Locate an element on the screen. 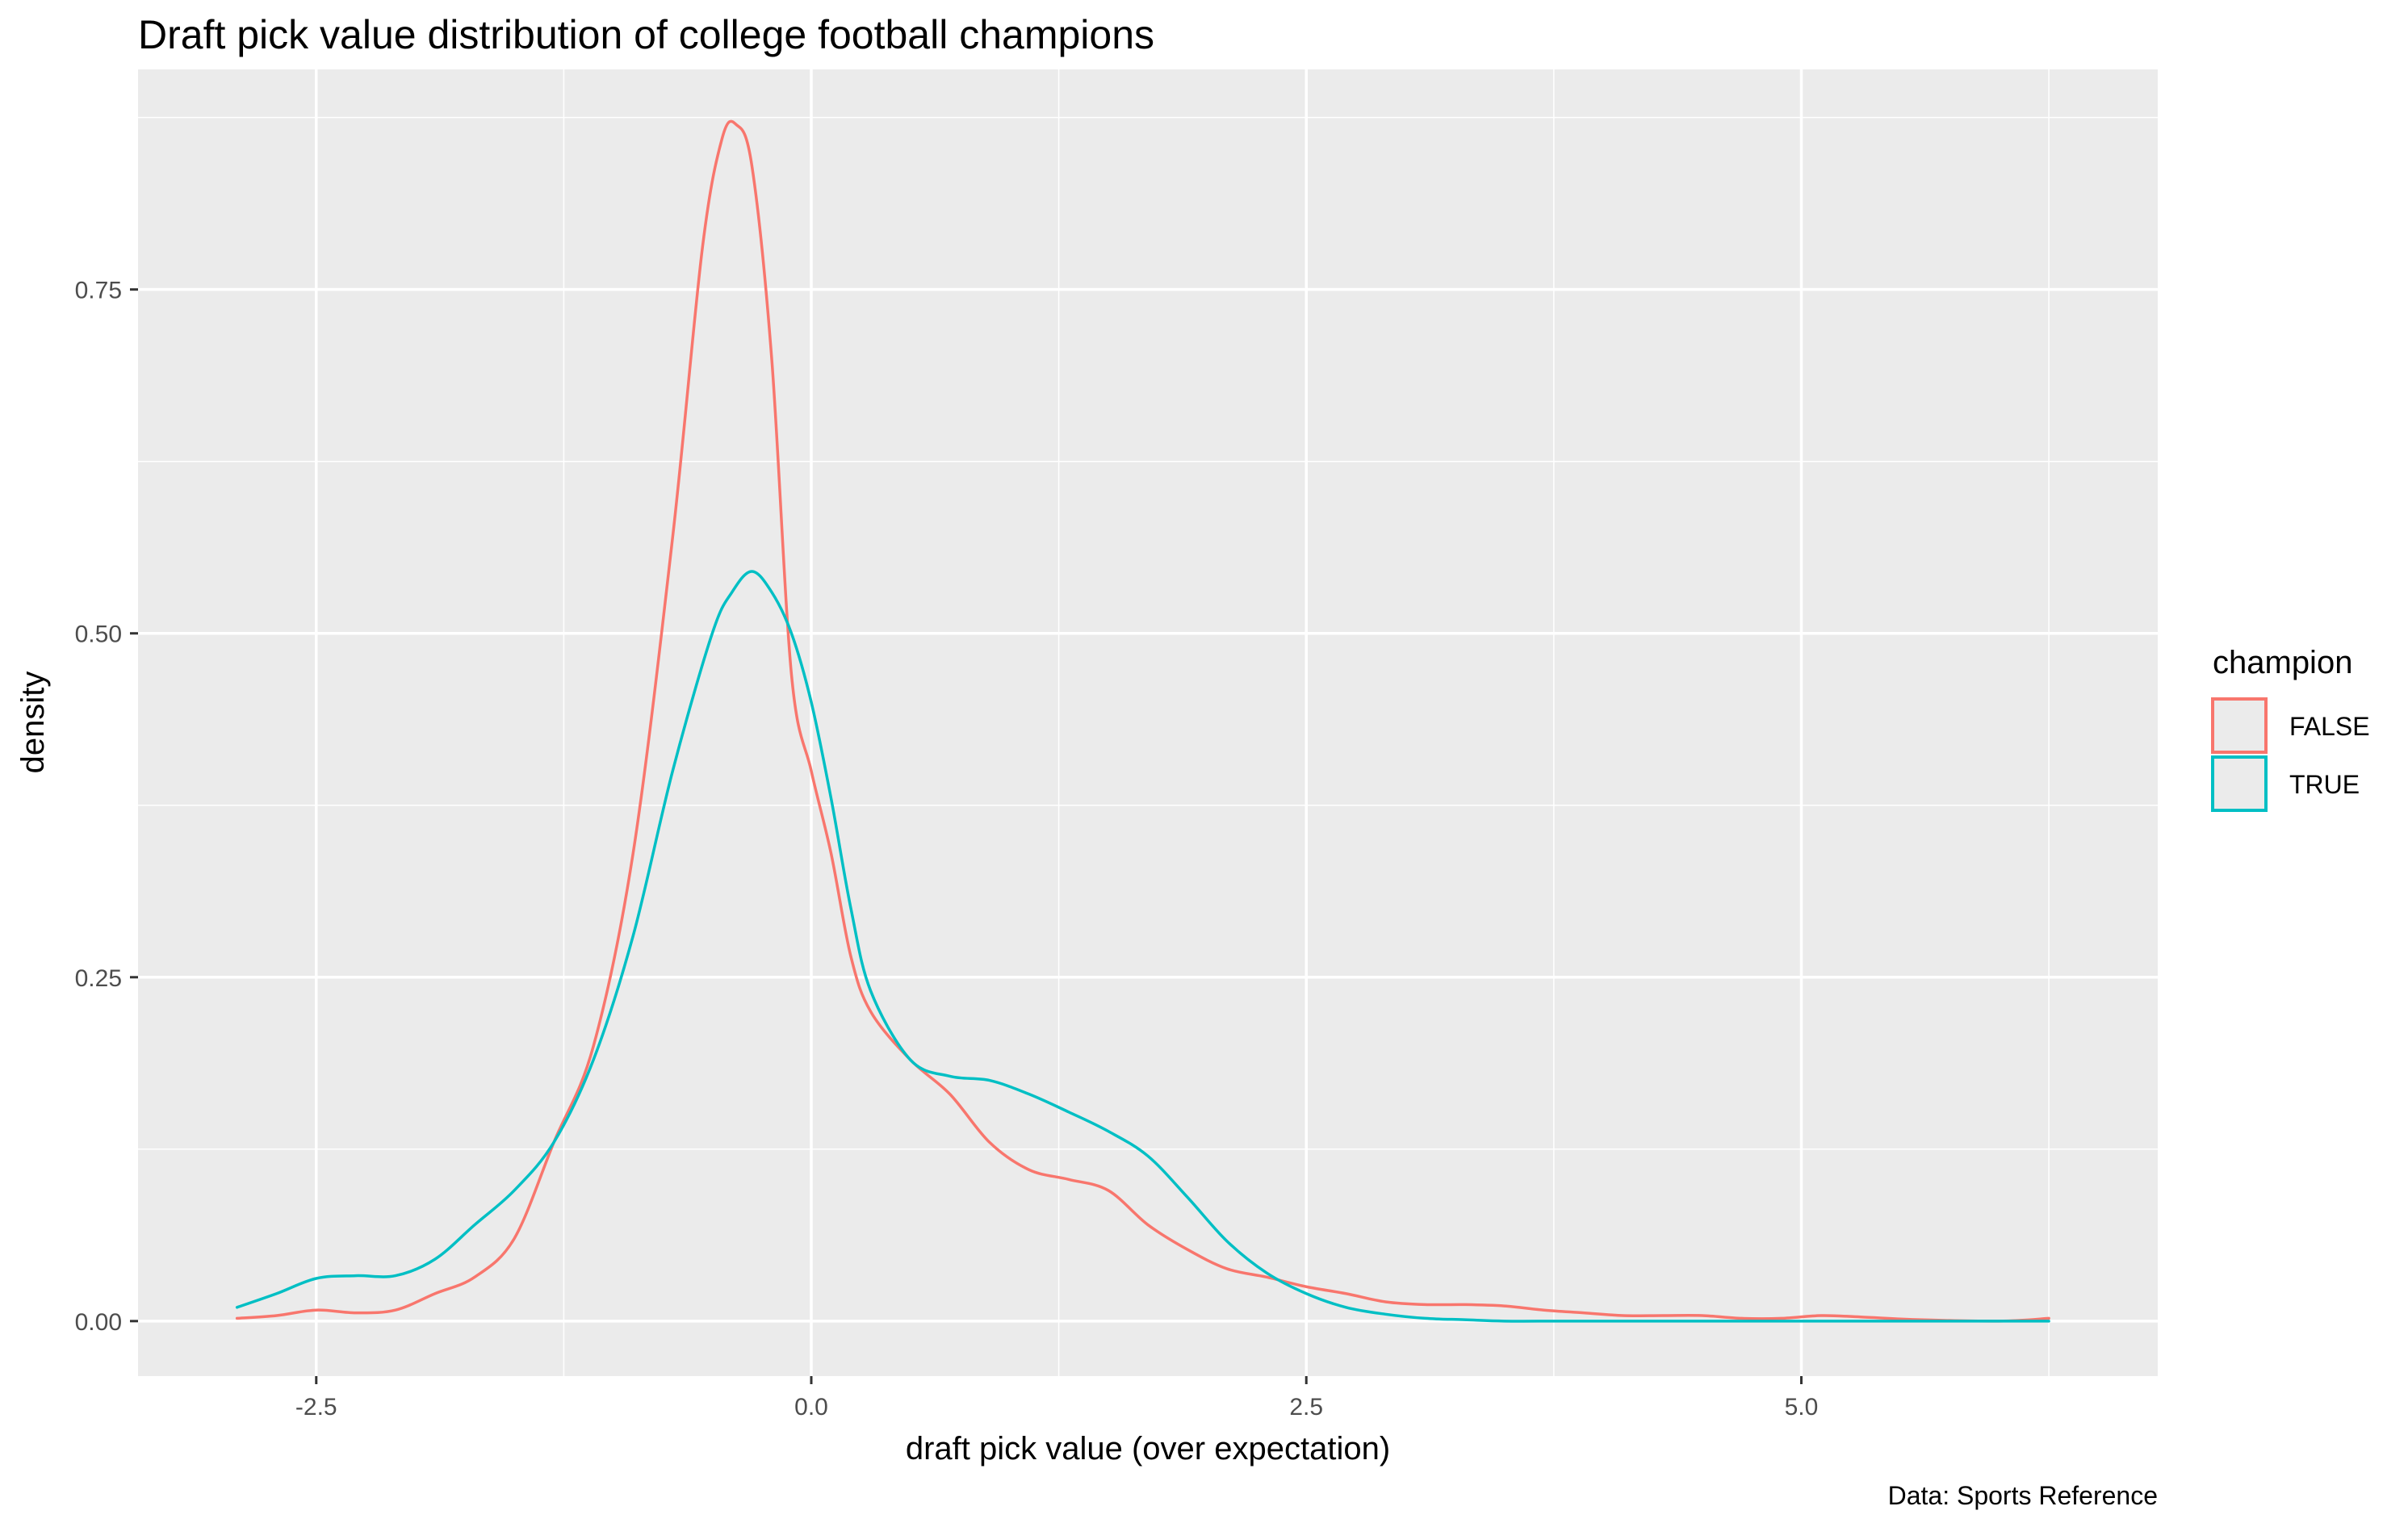 This screenshot has height=1523, width=2408. legend: champion FALSE TRUE is located at coordinates (2290, 728).